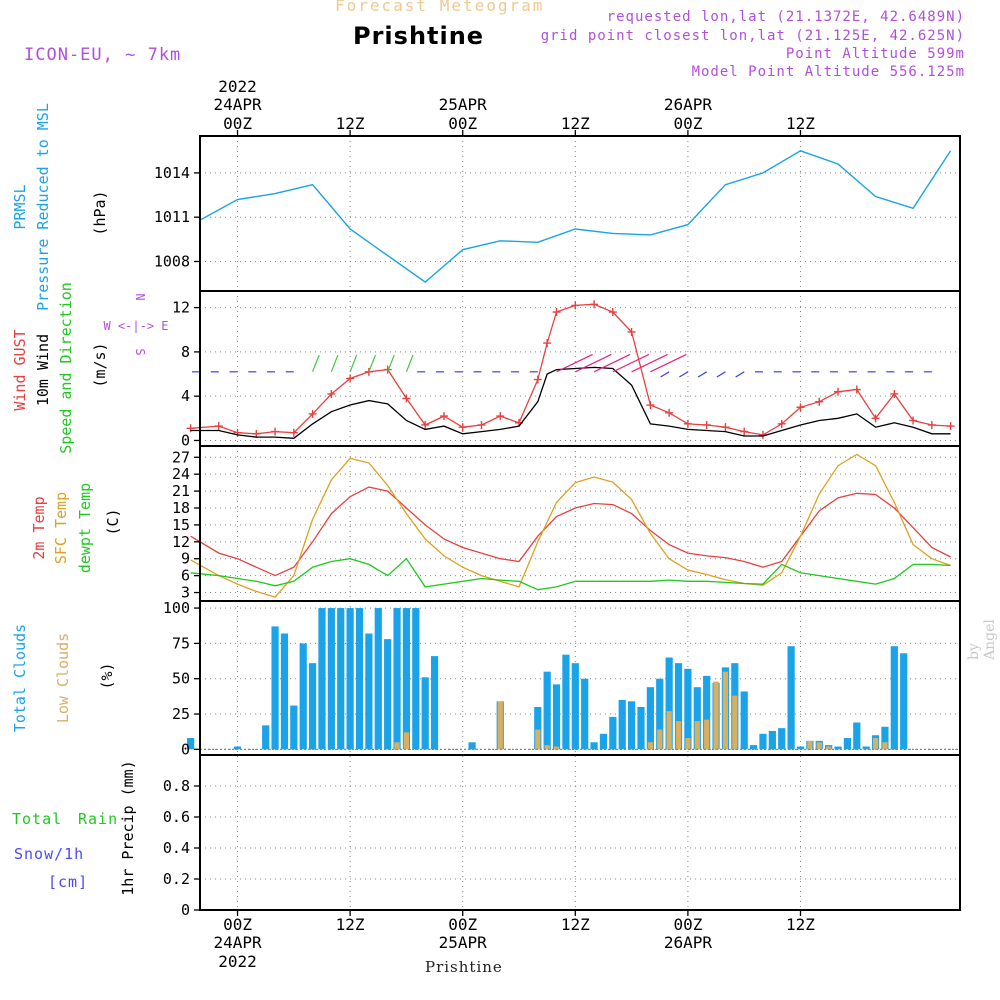  Describe the element at coordinates (440, 7) in the screenshot. I see `meteogram-subtitle: Forecast Meteogram` at that location.